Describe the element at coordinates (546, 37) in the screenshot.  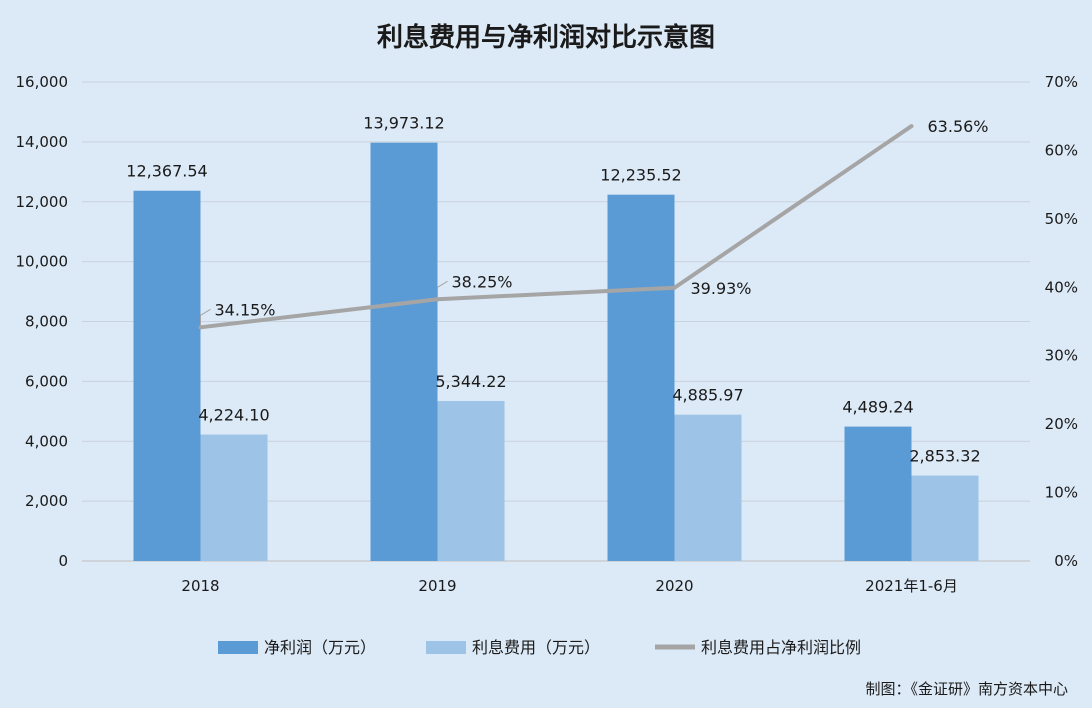
I see `chart-title: 利息费用与净利润对比示意图` at that location.